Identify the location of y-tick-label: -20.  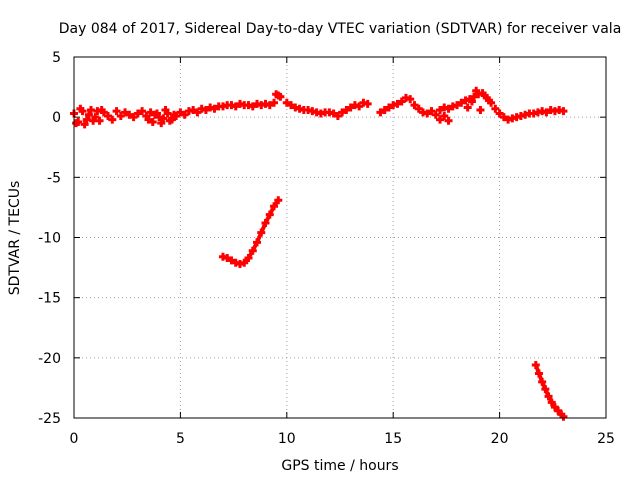
(49, 359).